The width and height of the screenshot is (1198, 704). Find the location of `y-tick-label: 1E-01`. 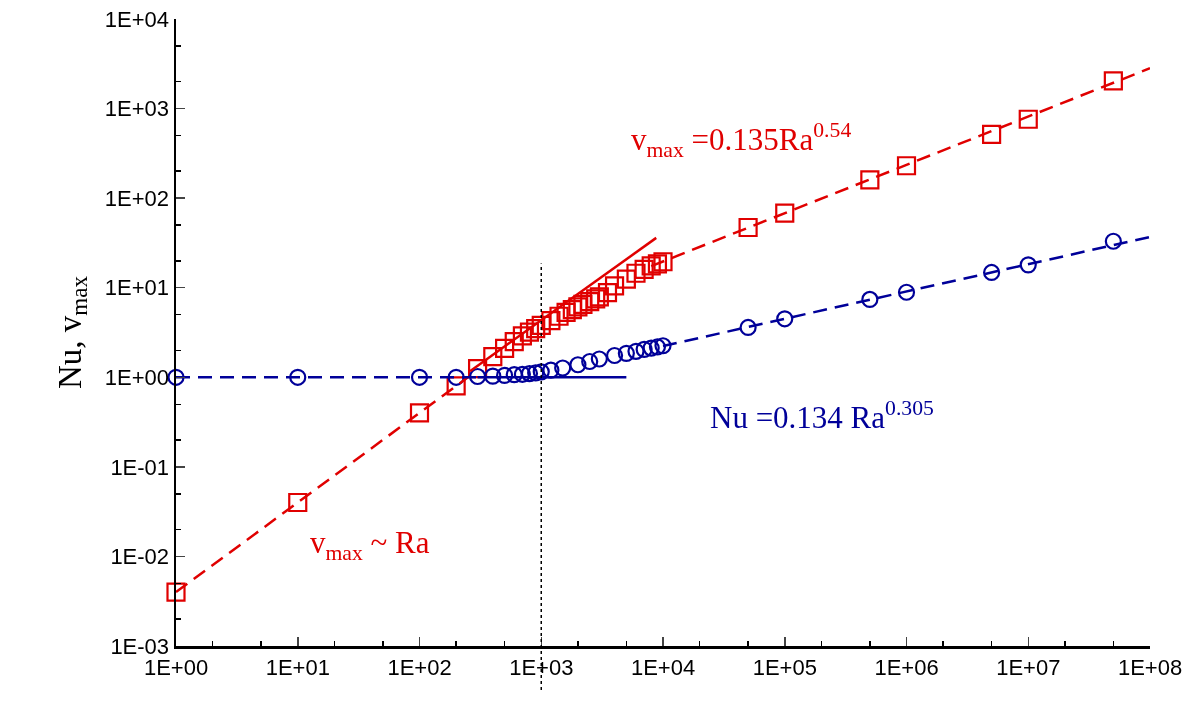

y-tick-label: 1E-01 is located at coordinates (140, 467).